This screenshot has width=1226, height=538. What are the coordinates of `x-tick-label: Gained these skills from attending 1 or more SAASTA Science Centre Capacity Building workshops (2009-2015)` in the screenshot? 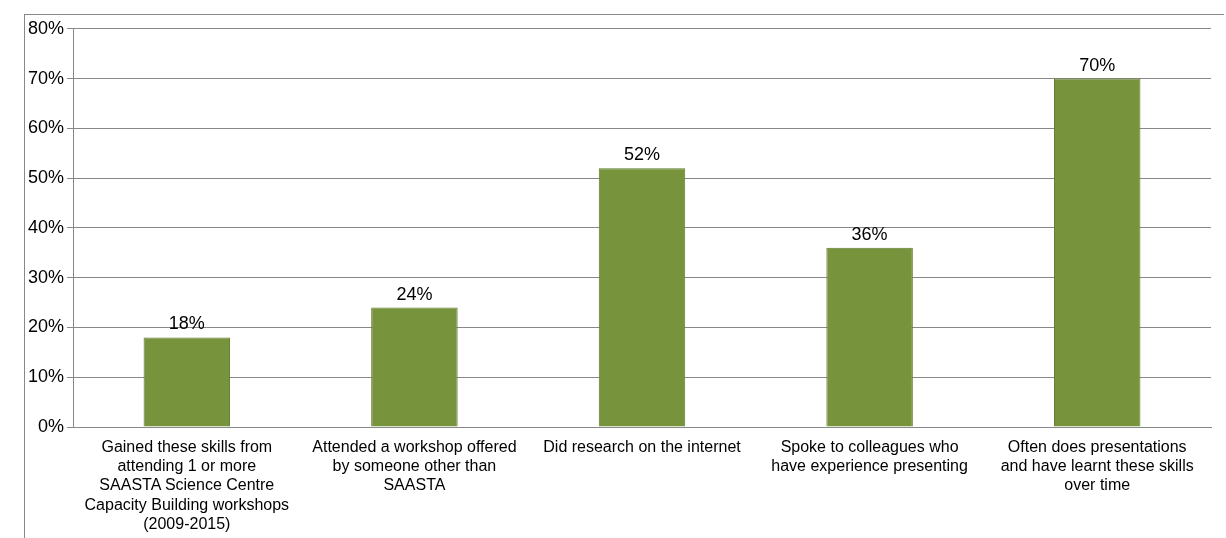 It's located at (187, 485).